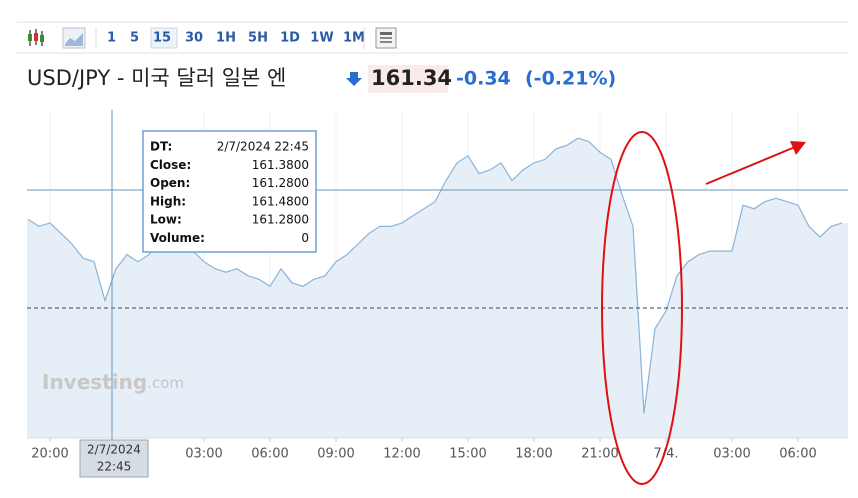 This screenshot has width=858, height=498. What do you see at coordinates (411, 78) in the screenshot?
I see `price: 161.34` at bounding box center [411, 78].